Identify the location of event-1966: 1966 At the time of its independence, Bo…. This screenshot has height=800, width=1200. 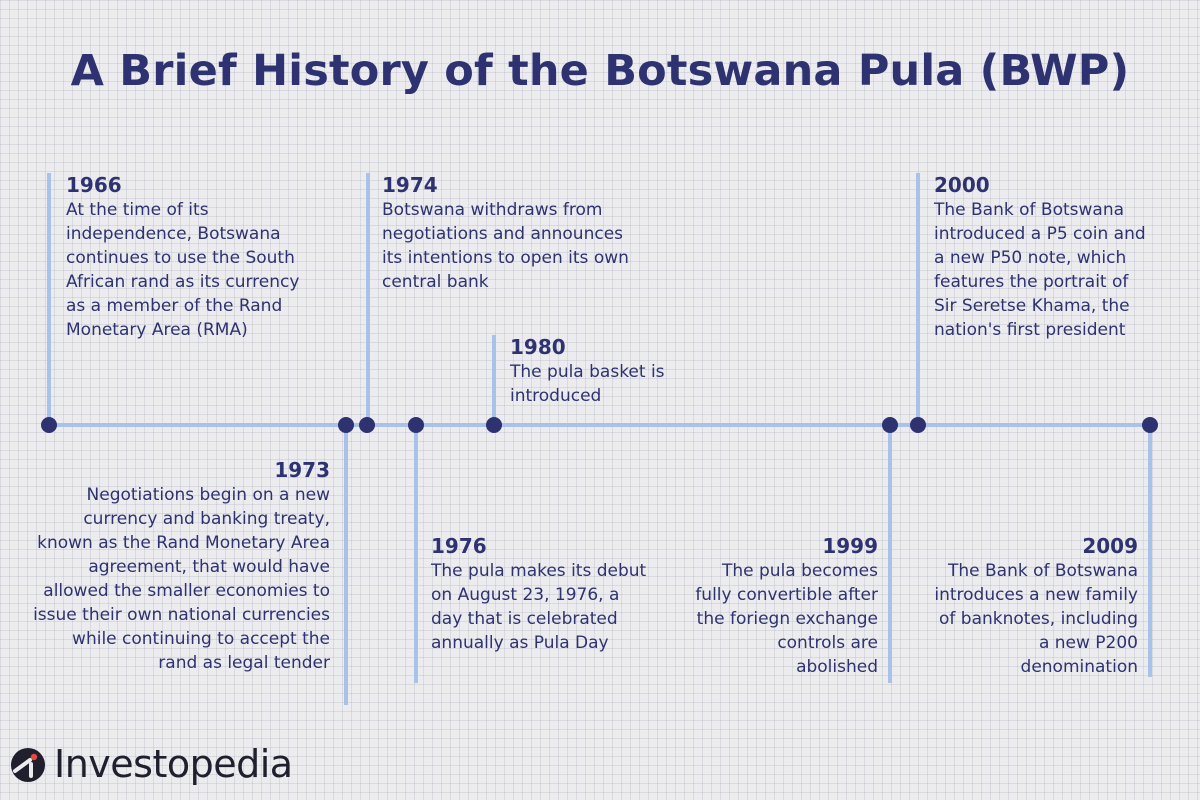
(186, 257).